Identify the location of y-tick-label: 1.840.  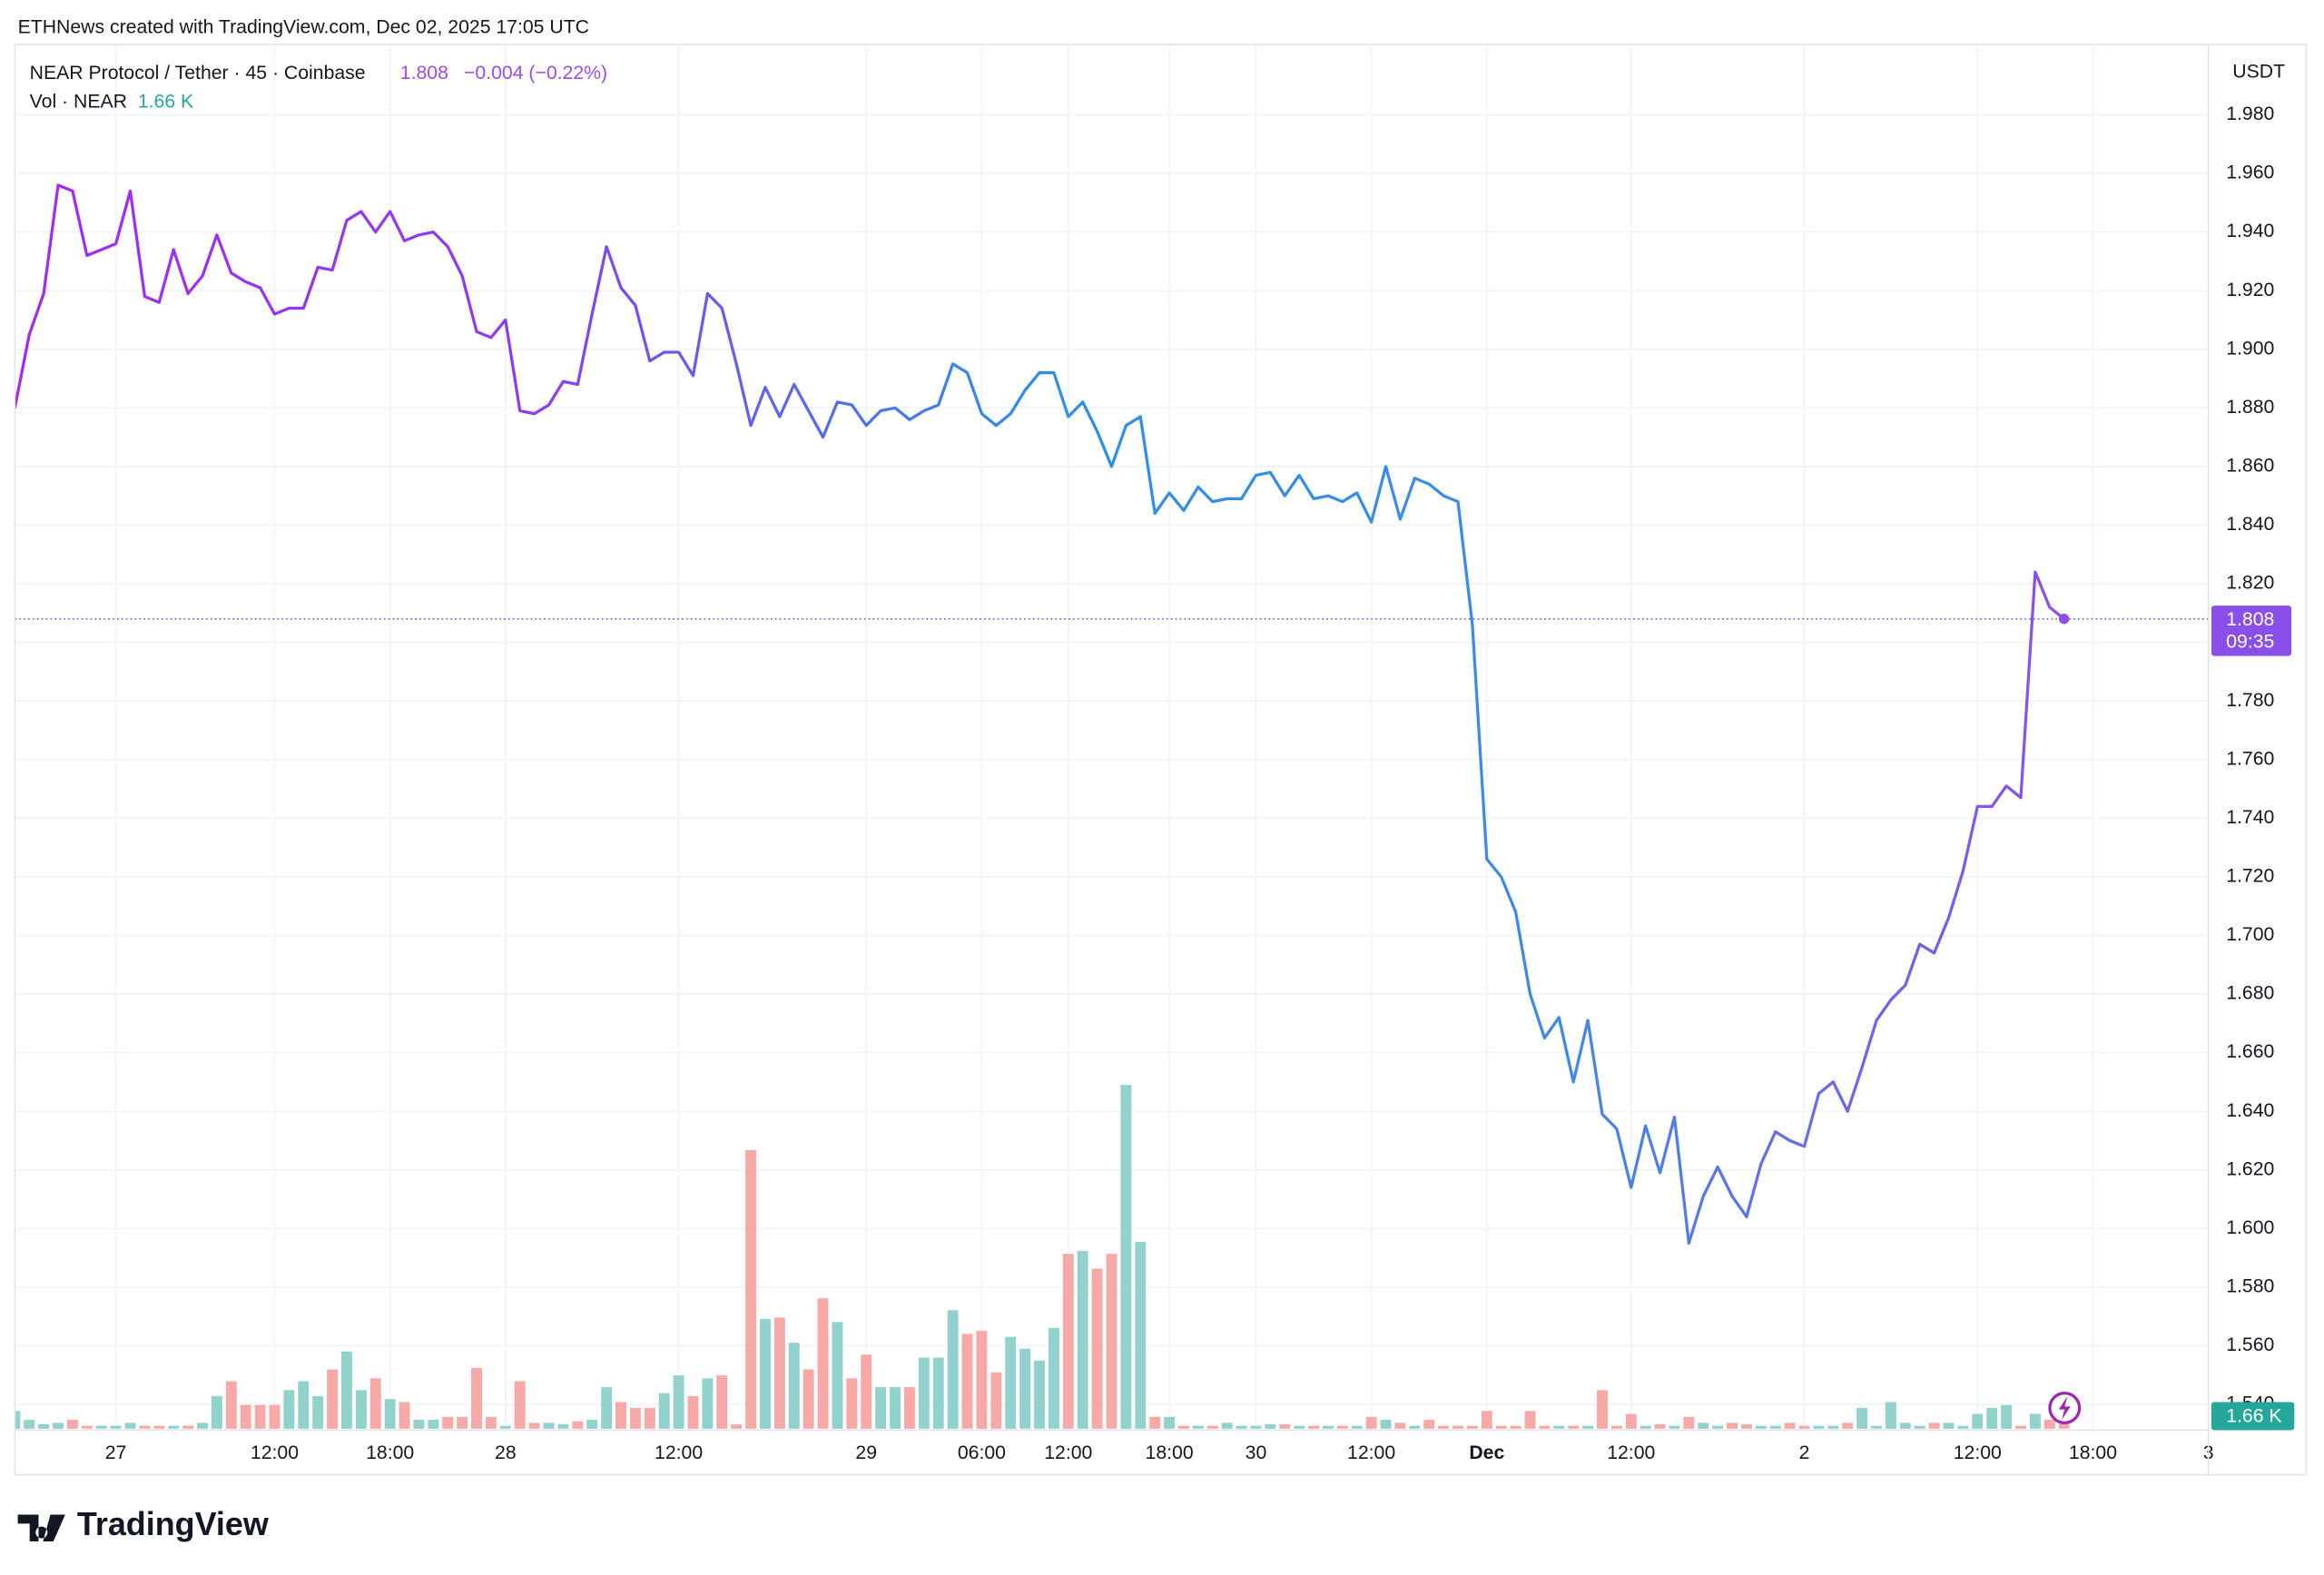
(2250, 525).